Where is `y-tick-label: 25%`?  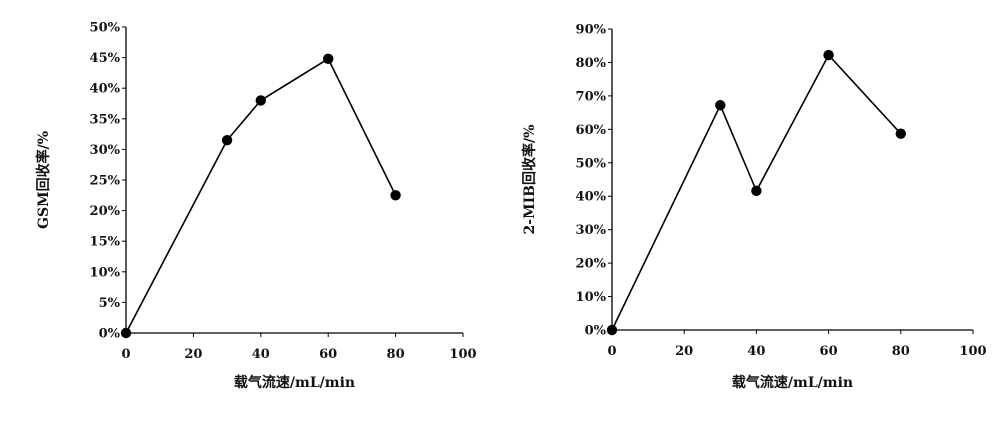 y-tick-label: 25% is located at coordinates (105, 181).